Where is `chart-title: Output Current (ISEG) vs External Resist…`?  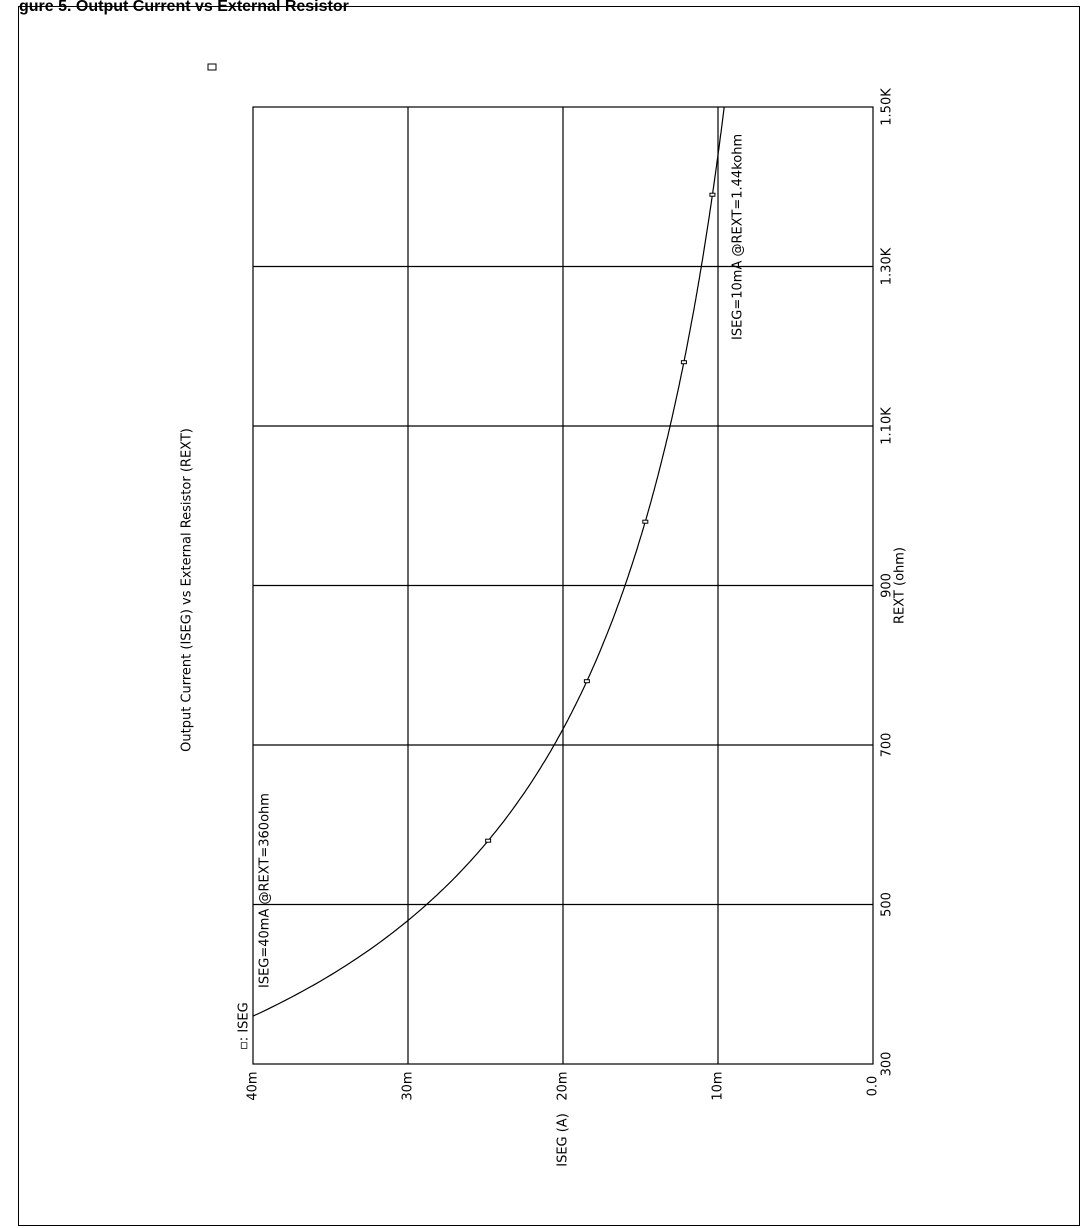
chart-title: Output Current (ISEG) vs External Resist… is located at coordinates (187, 590).